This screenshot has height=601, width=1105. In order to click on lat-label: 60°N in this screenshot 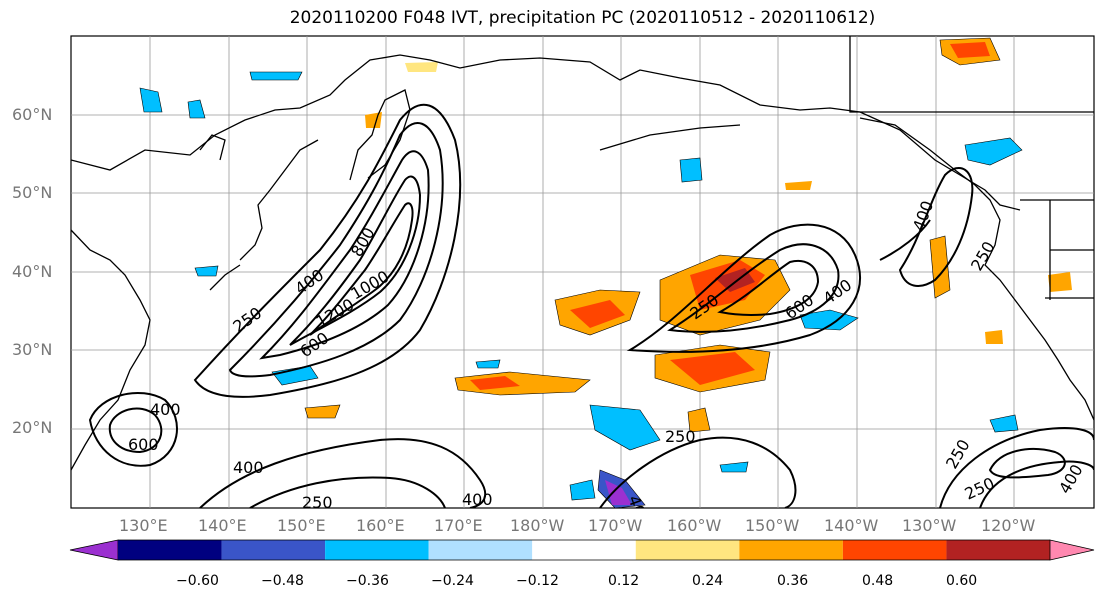, I will do `click(32, 114)`.